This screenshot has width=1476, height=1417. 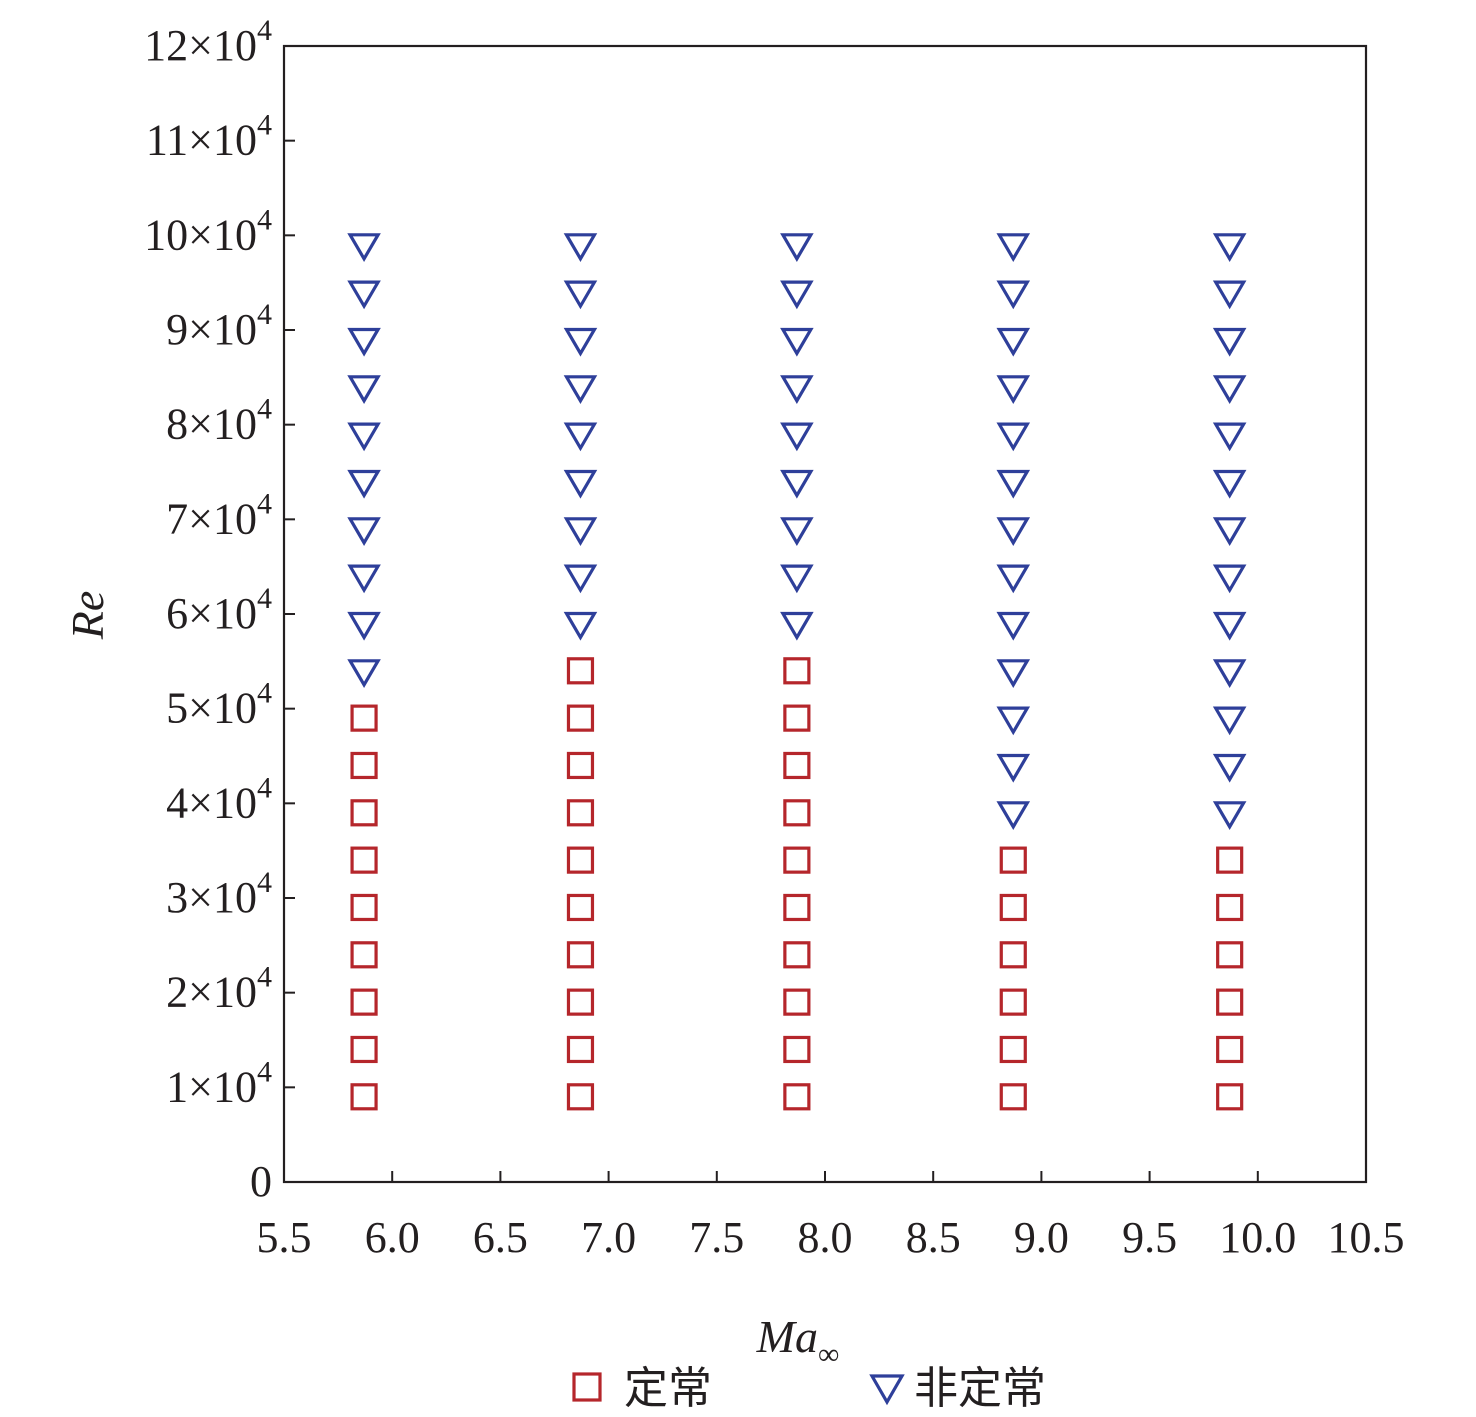 What do you see at coordinates (211, 613) in the screenshot?
I see `y-tick-mantissa: 6×10` at bounding box center [211, 613].